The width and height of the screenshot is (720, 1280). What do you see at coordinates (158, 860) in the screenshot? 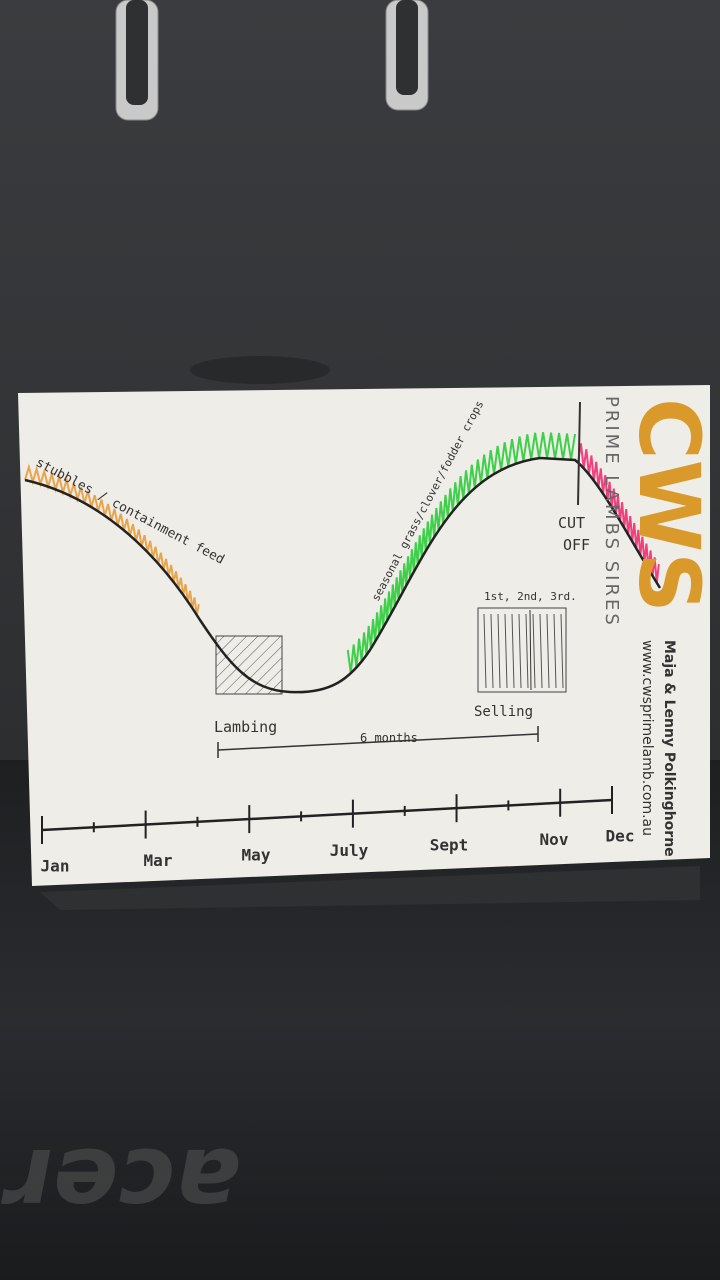
I see `month-label: Mar` at bounding box center [158, 860].